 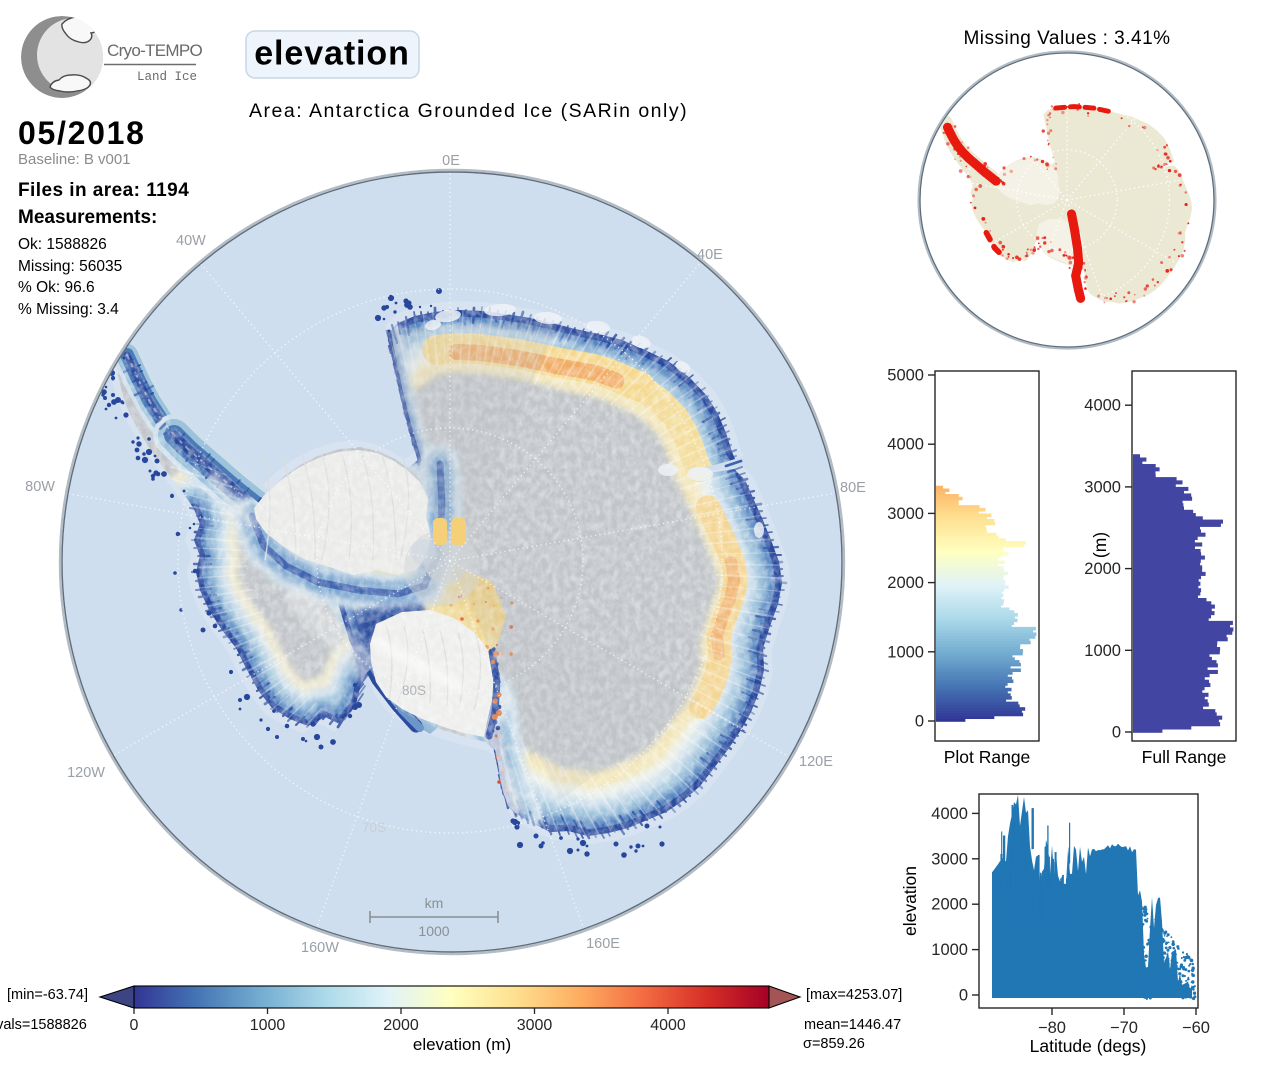 What do you see at coordinates (603, 944) in the screenshot?
I see `svg-text: 160E` at bounding box center [603, 944].